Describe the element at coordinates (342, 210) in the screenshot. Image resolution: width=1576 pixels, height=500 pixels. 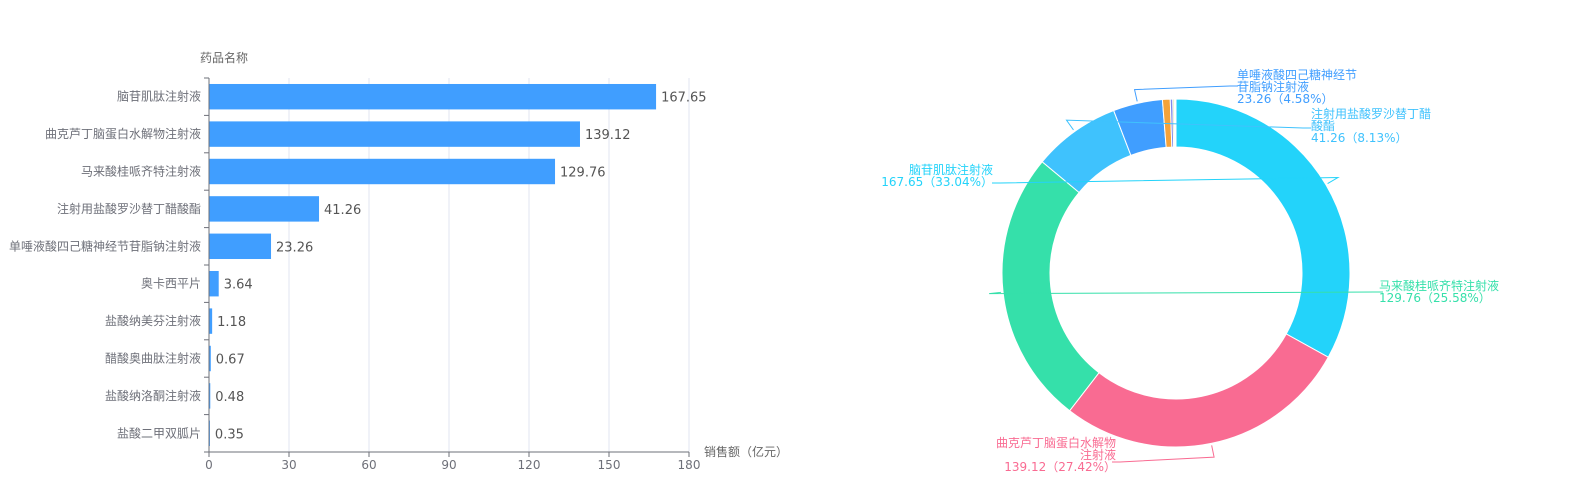
I see `bar-value-label: 41.26` at that location.